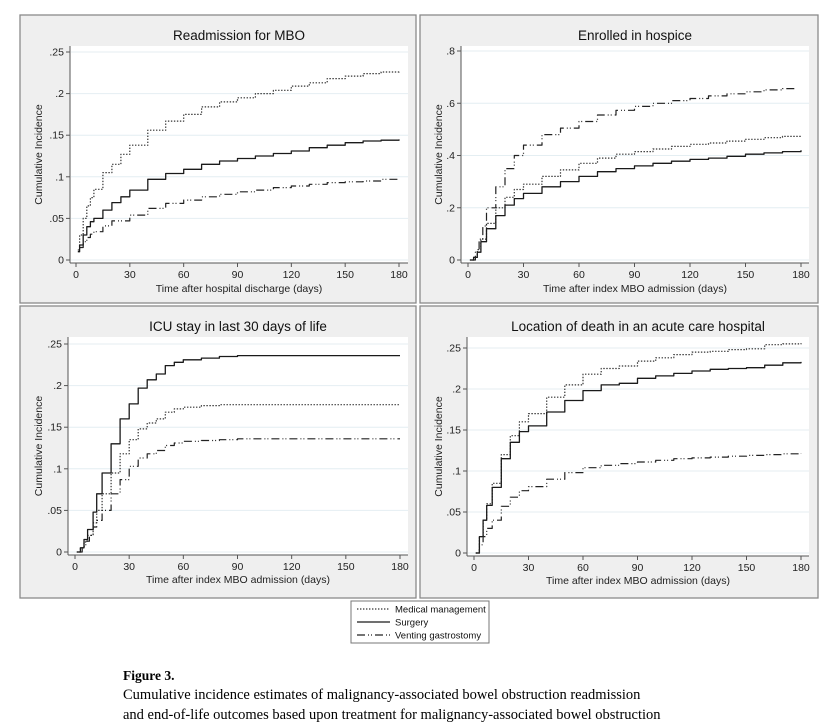  Describe the element at coordinates (440, 610) in the screenshot. I see `legend-label-medical: Medical management` at that location.